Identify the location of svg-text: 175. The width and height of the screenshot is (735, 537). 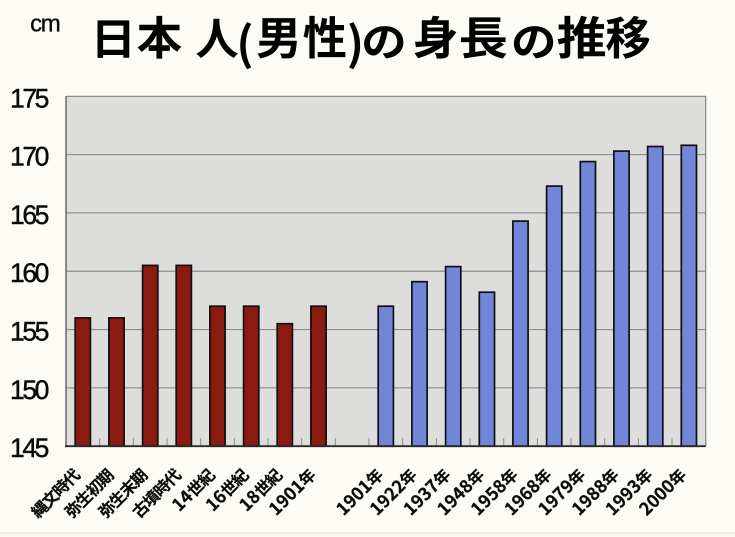
(29, 98).